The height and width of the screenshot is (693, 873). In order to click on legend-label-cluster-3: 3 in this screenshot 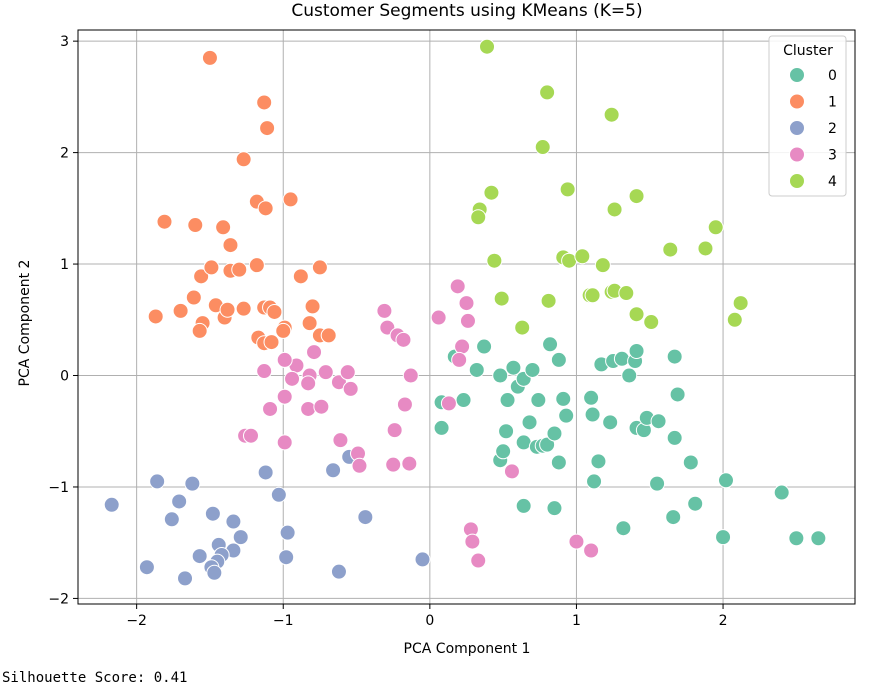, I will do `click(832, 156)`.